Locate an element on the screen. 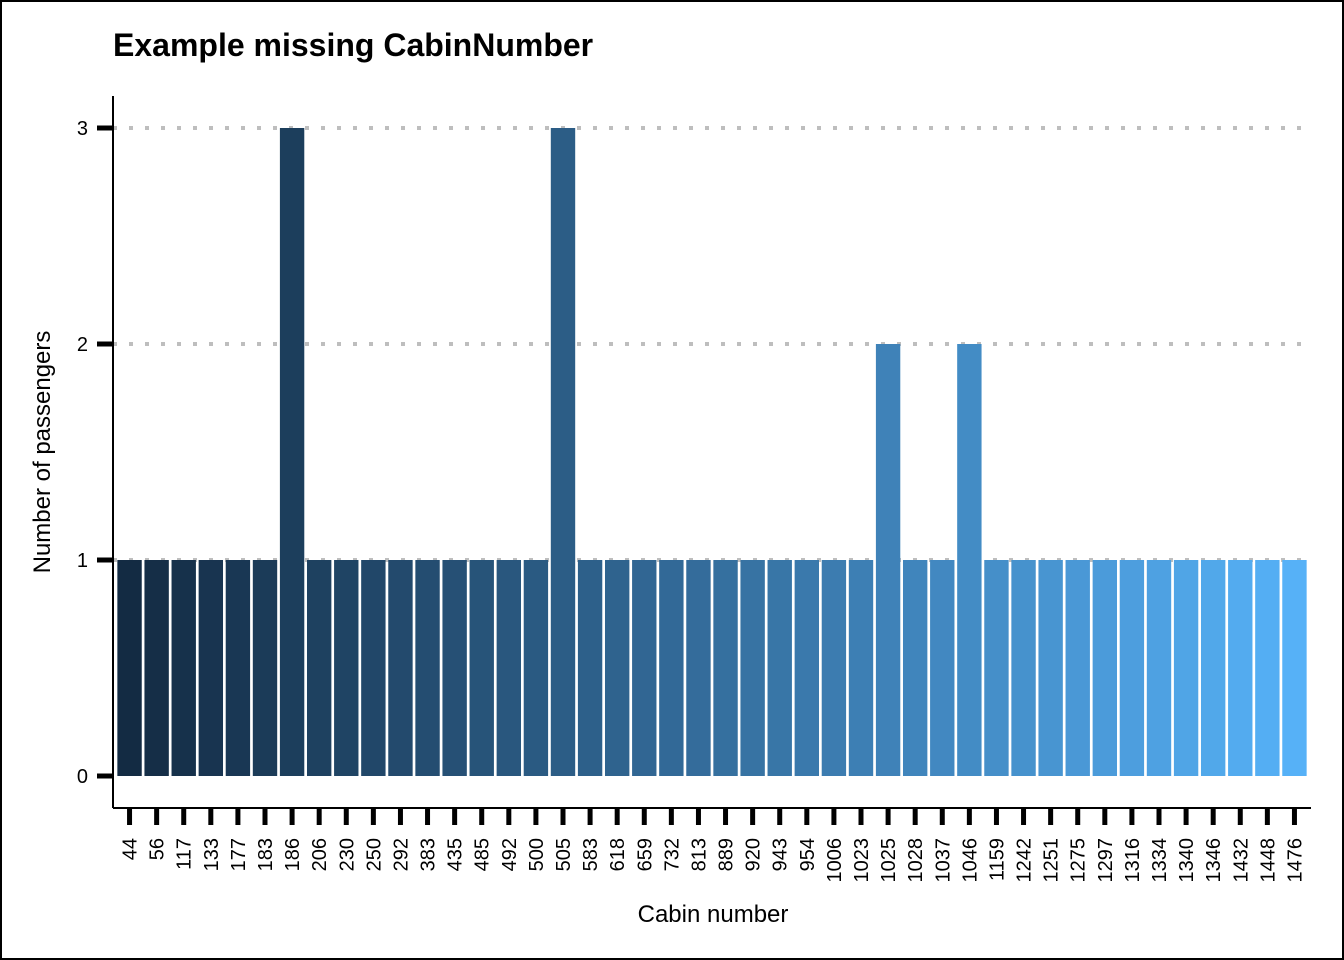  x-tick-label-383: 383 is located at coordinates (429, 854).